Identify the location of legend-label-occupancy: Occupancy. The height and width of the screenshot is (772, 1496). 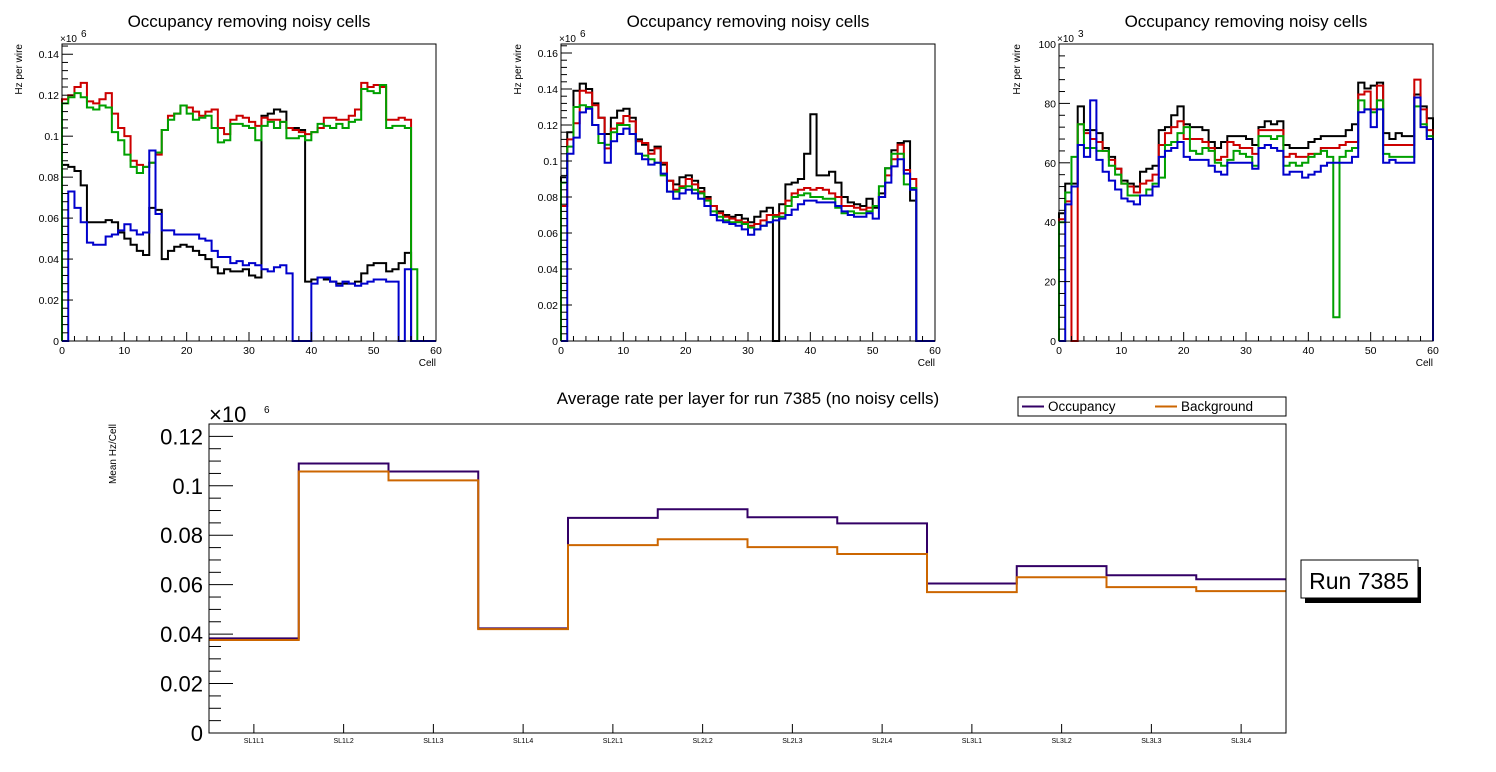
(1082, 406).